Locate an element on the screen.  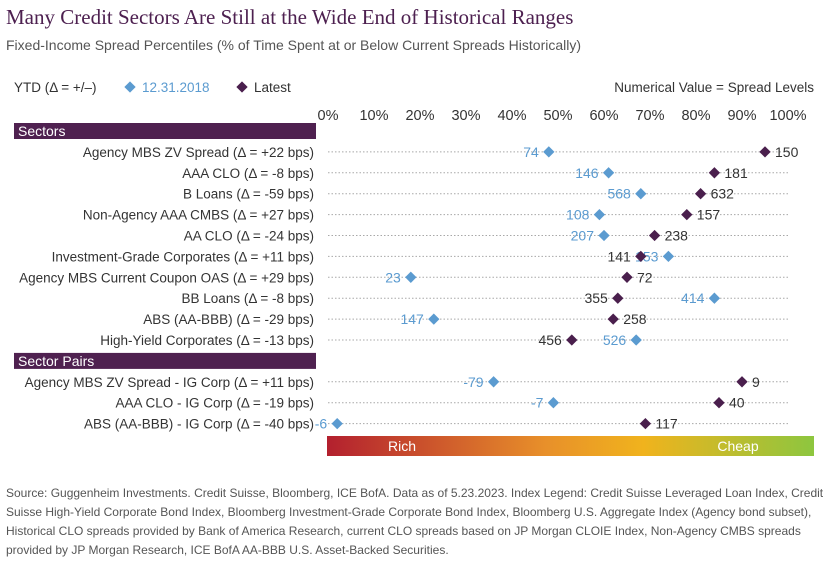
group-header-label: Sector Pairs is located at coordinates (56, 361).